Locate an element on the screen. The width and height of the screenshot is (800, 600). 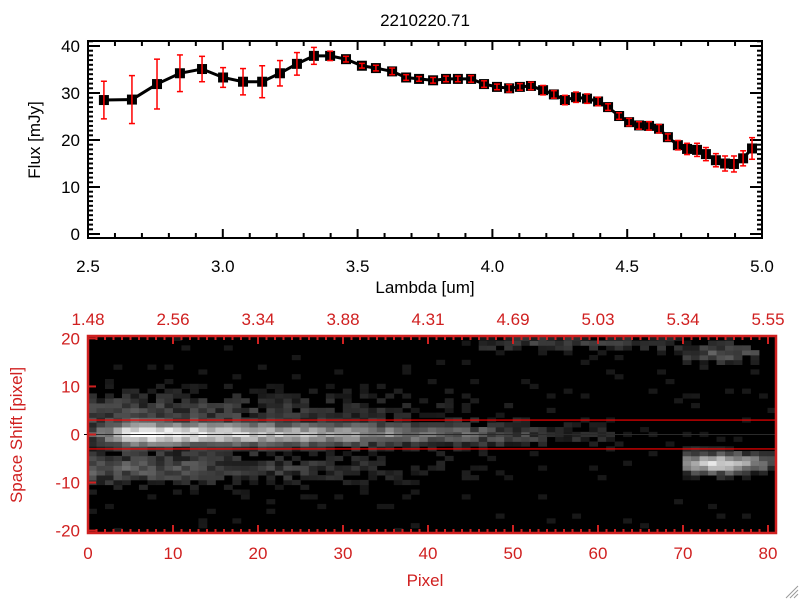
y-tick-label: 20 is located at coordinates (70, 140).